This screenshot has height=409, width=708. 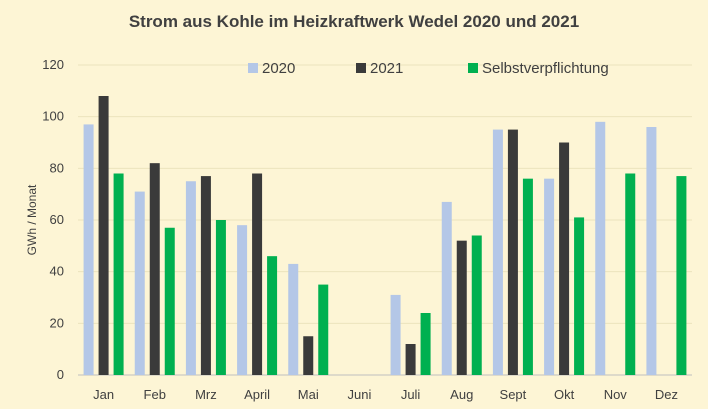 I want to click on x-tick-label: Aug, so click(x=461, y=394).